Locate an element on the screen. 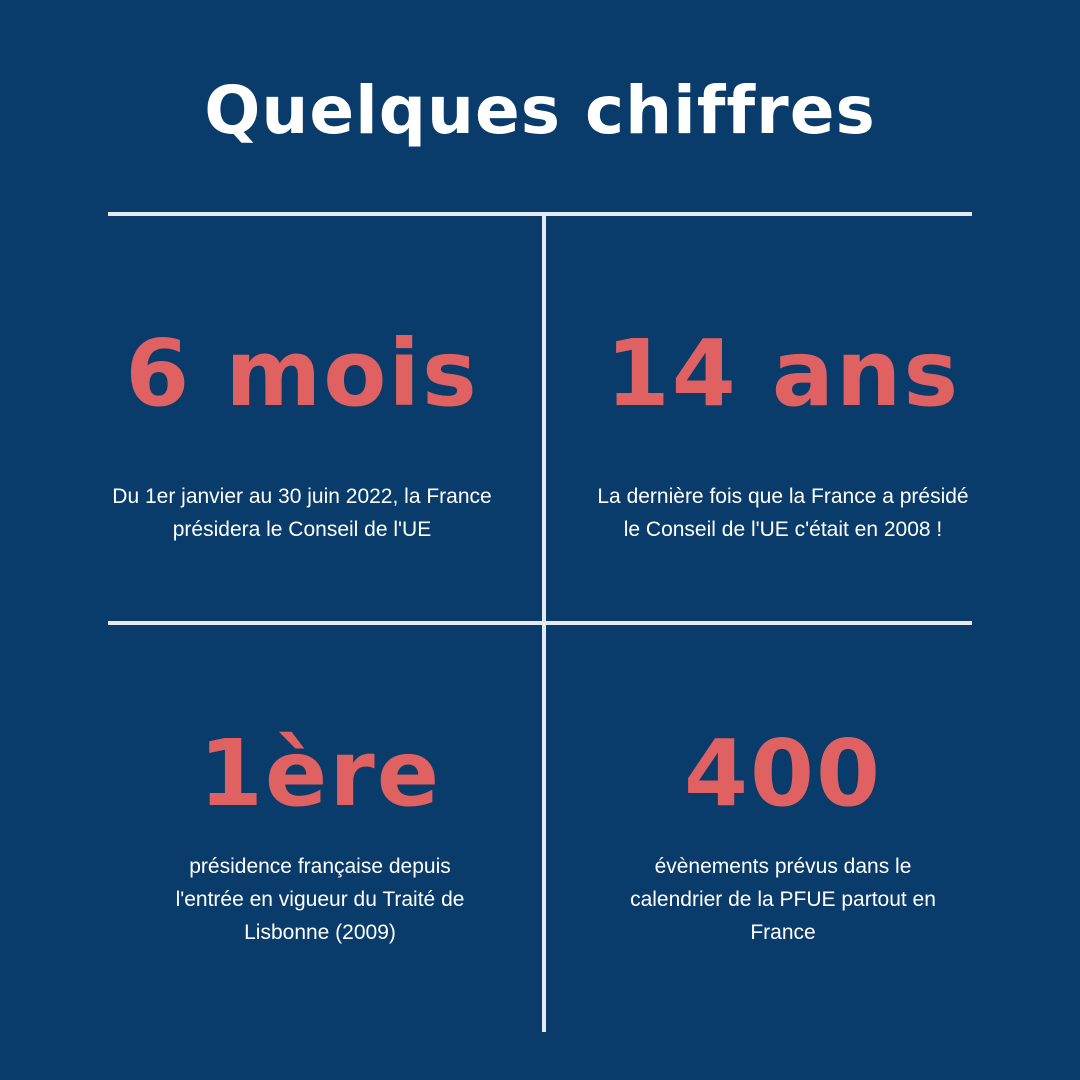  fact-line: l'entrée en vigueur du Traité de is located at coordinates (320, 899).